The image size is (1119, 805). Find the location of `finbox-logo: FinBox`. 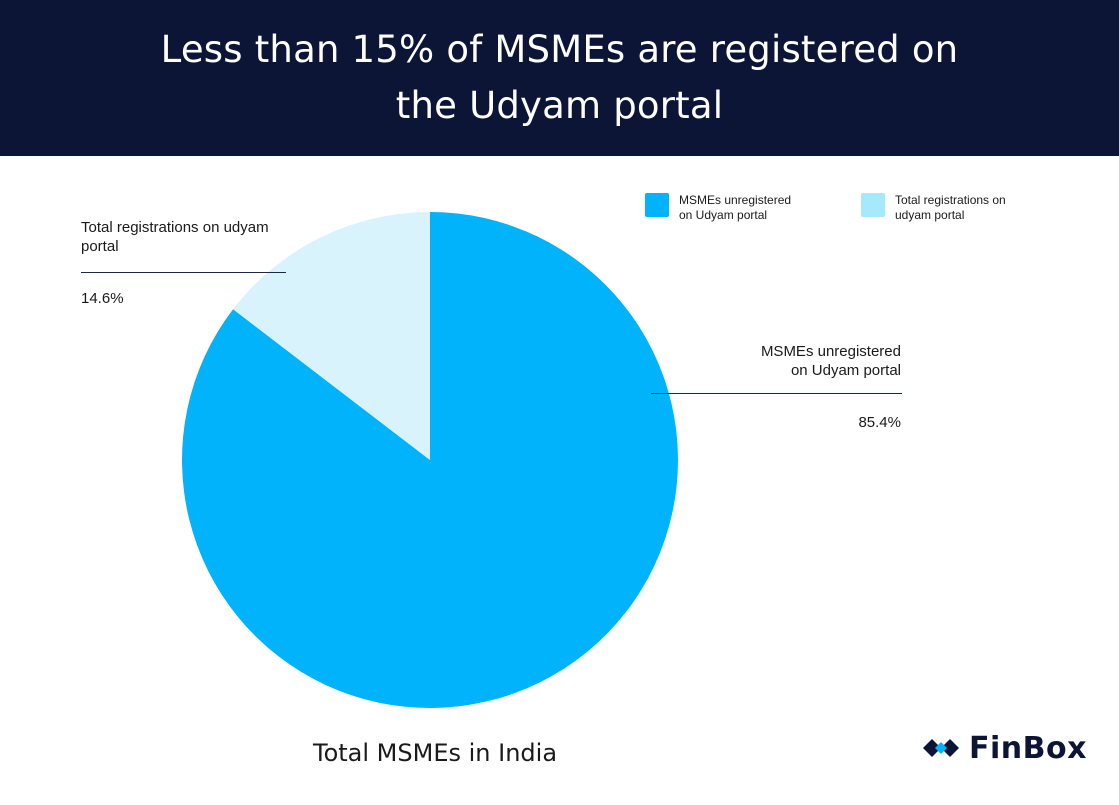

finbox-logo: FinBox is located at coordinates (1004, 748).